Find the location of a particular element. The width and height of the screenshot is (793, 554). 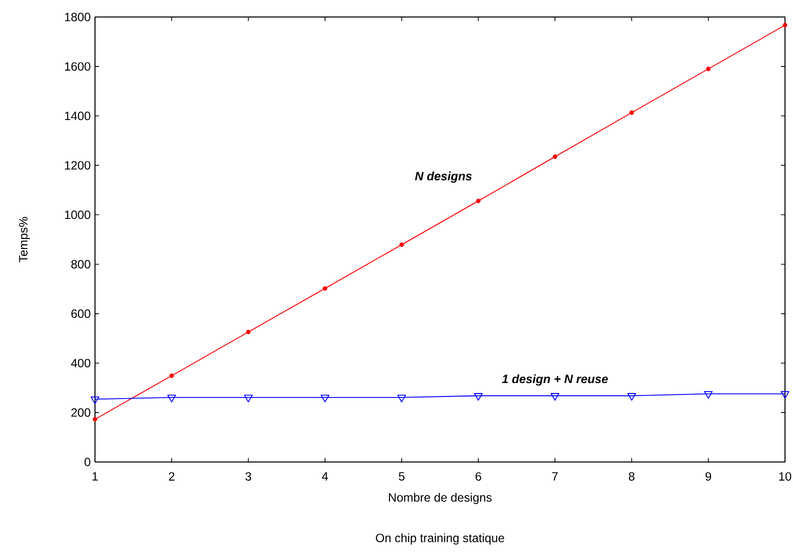

x-tick-label: 8 is located at coordinates (631, 476).